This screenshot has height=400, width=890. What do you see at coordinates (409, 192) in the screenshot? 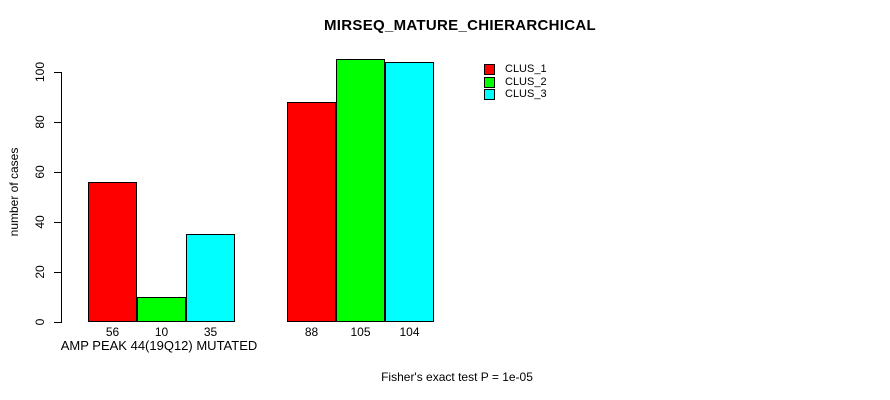
I see `bar-clus_3-group2` at bounding box center [409, 192].